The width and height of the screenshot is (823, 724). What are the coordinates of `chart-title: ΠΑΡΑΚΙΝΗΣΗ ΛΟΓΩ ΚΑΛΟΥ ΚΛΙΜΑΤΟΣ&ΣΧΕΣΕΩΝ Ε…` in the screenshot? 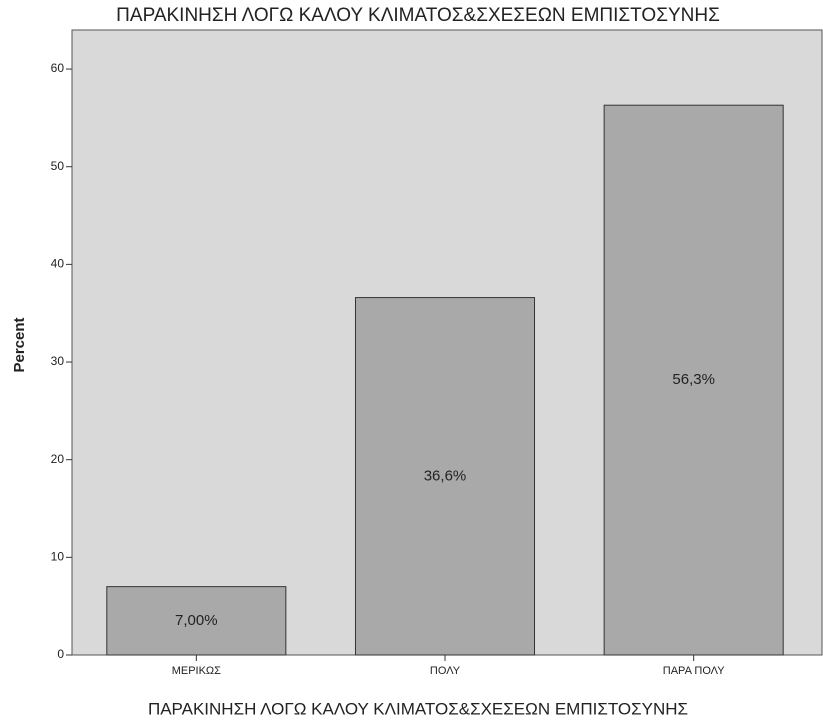 It's located at (418, 15).